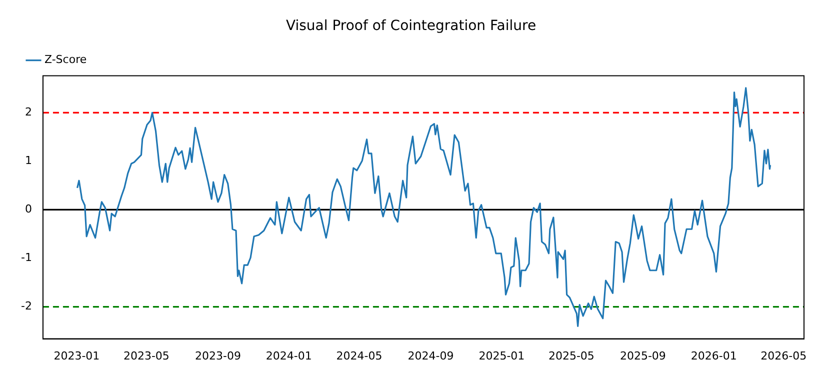  I want to click on chart-title: Visual Proof of Cointegration Failure, so click(411, 26).